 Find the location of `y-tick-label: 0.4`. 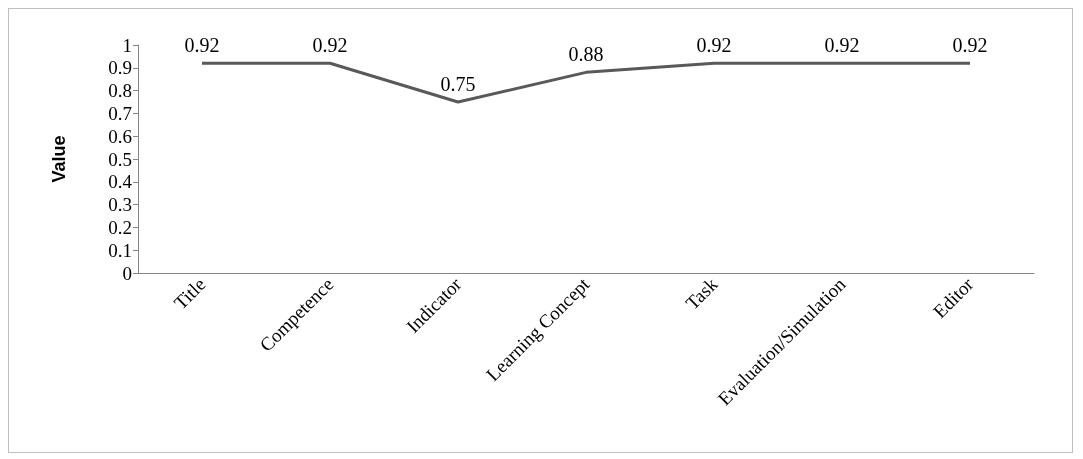

y-tick-label: 0.4 is located at coordinates (120, 182).